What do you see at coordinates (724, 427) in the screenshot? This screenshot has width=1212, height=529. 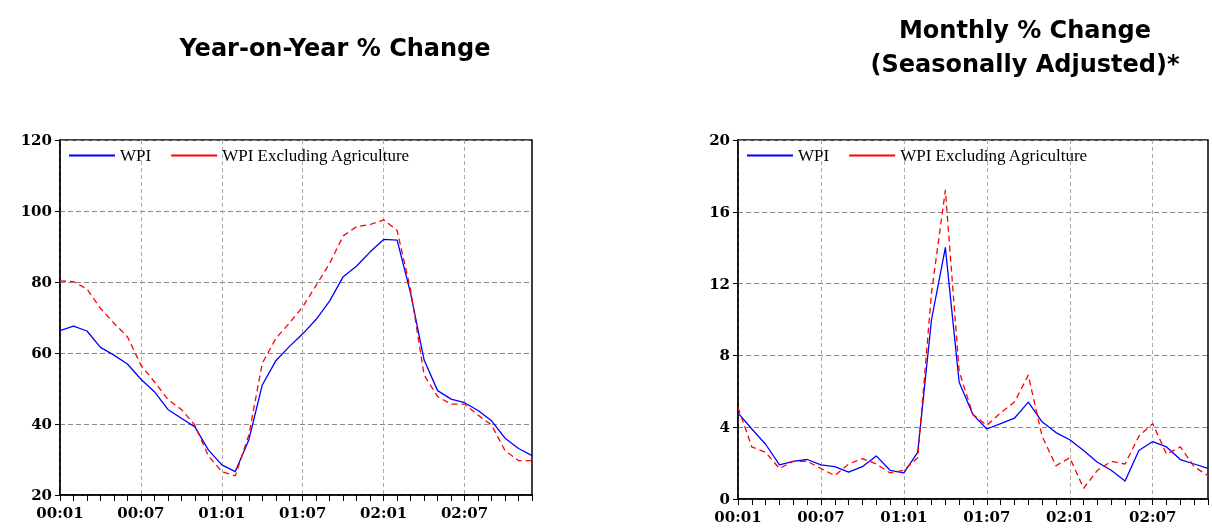 I see `y-tick-label: 4` at bounding box center [724, 427].